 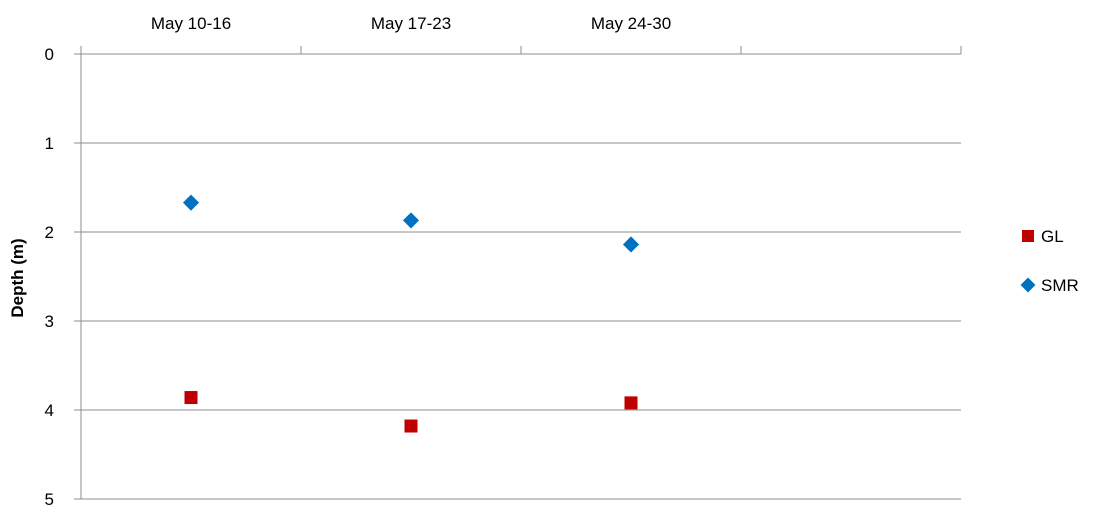 I want to click on y-tick-label: 1, so click(x=49, y=143).